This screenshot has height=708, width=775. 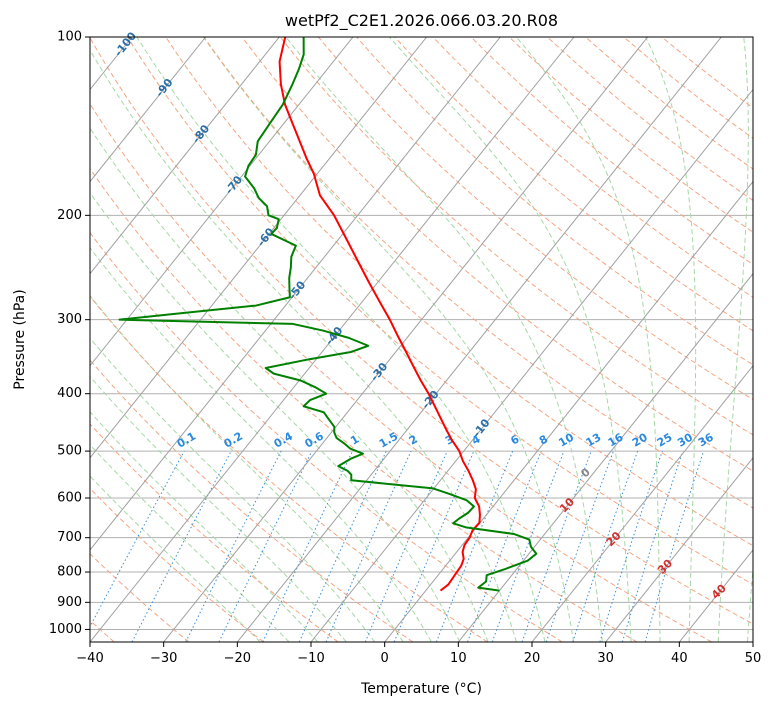 I want to click on y-tick-label: 900, so click(x=69, y=602).